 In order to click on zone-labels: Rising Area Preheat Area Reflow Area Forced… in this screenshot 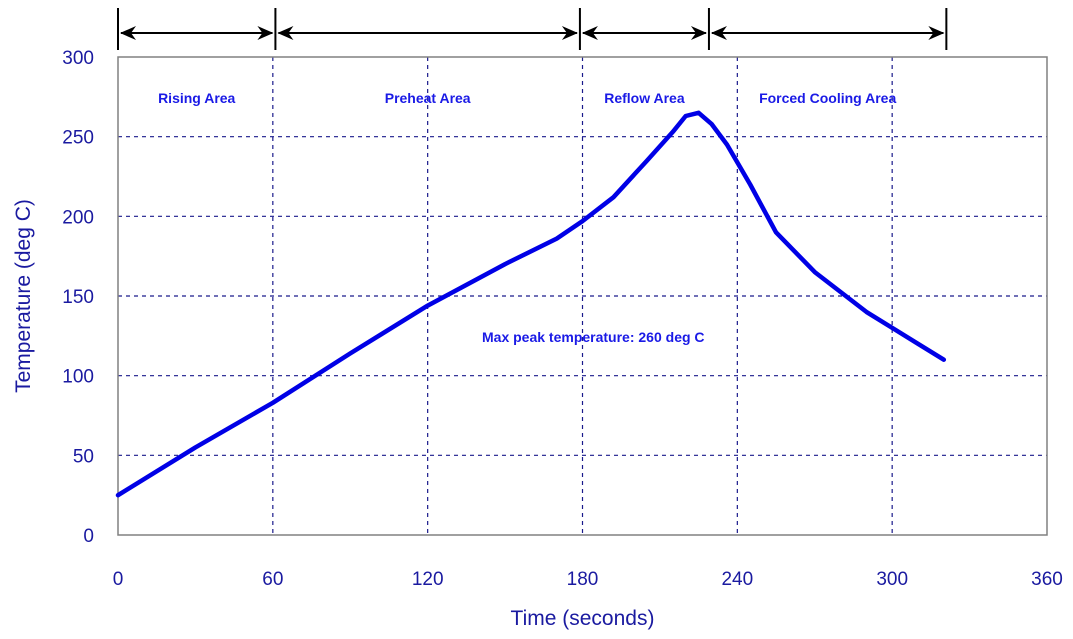, I will do `click(527, 98)`.